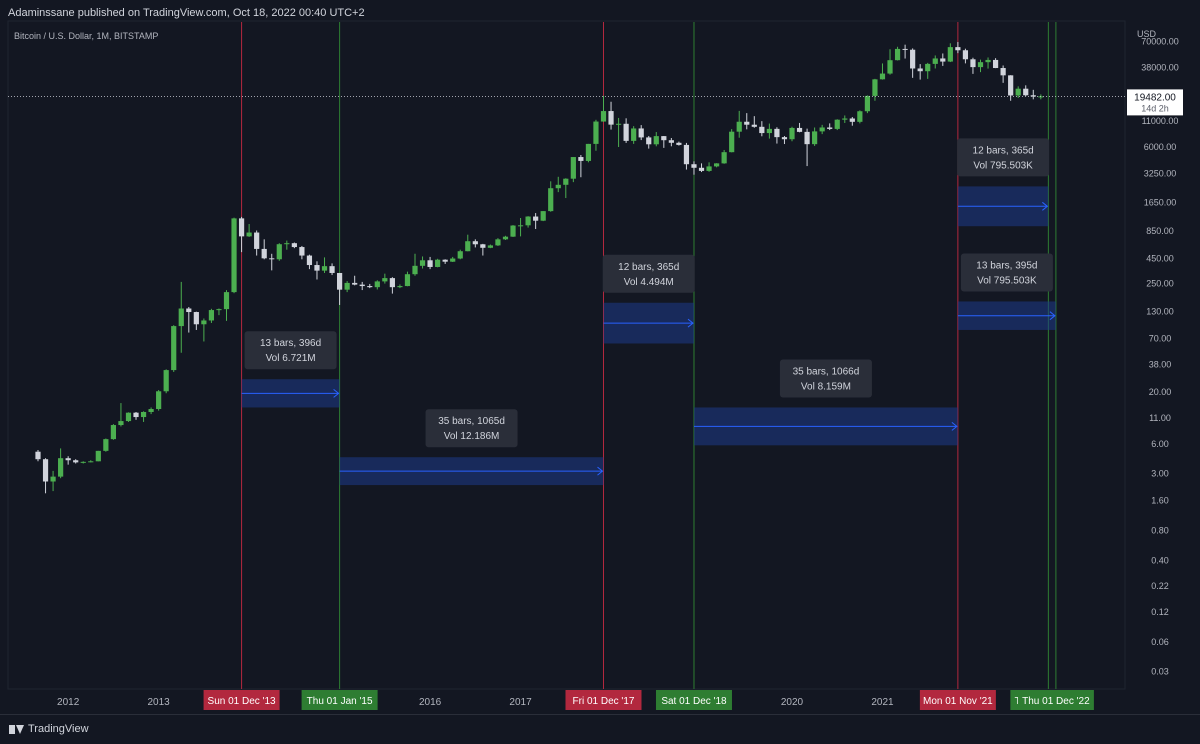 The height and width of the screenshot is (744, 1200). What do you see at coordinates (882, 702) in the screenshot?
I see `x-tick-label: 2021` at bounding box center [882, 702].